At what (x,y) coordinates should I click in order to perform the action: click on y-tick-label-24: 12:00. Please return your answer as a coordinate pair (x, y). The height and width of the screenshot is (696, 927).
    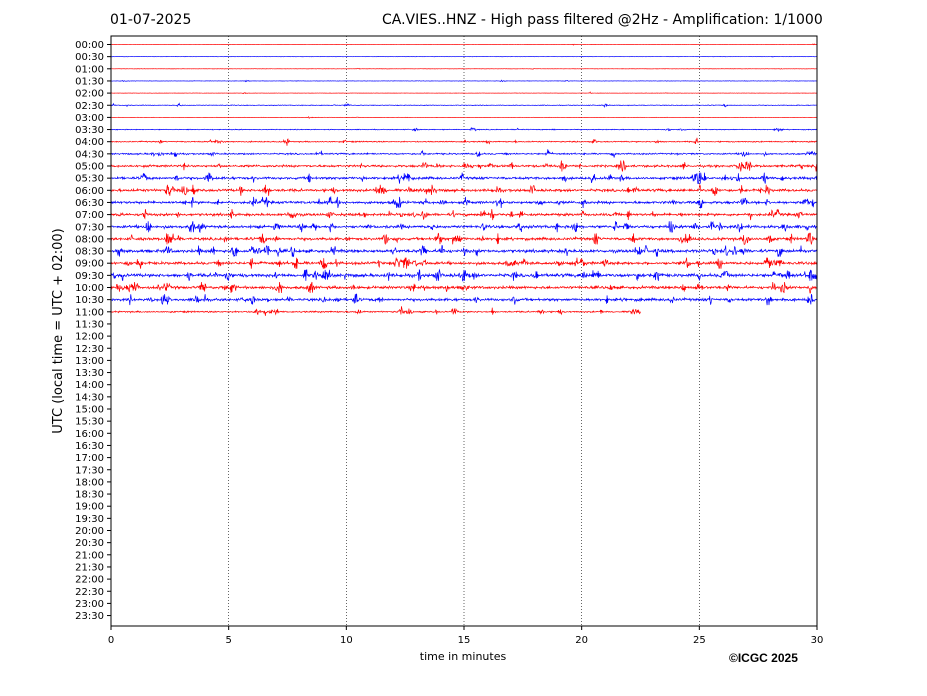
    Looking at the image, I should click on (89, 337).